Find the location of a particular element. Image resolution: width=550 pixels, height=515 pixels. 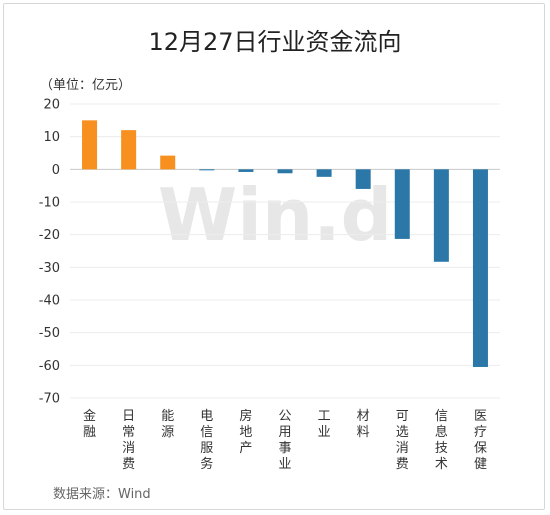

category-label: 日常消费 is located at coordinates (128, 440).